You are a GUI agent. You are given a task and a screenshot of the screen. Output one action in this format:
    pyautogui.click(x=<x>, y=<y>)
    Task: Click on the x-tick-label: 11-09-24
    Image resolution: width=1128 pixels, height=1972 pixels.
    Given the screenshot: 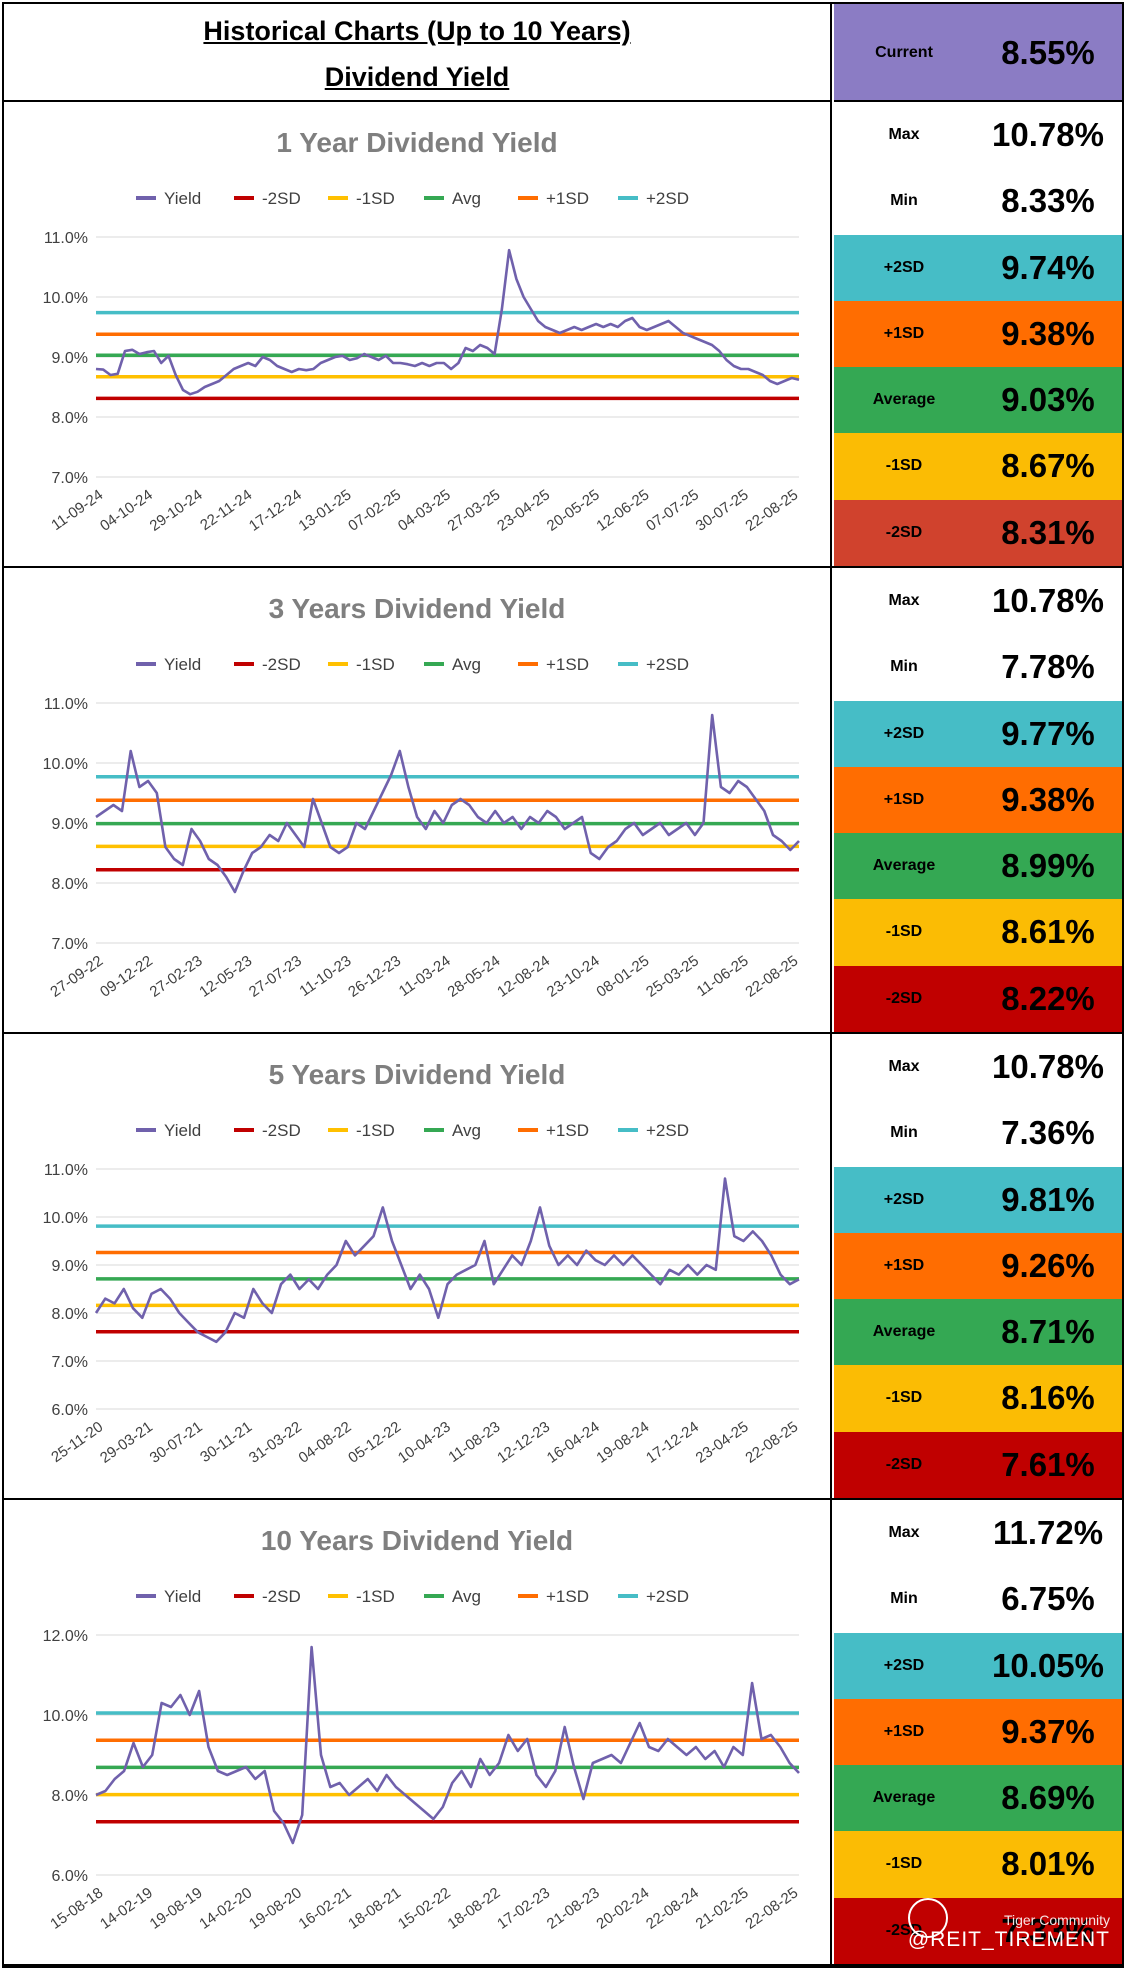 What is the action you would take?
    pyautogui.click(x=77, y=510)
    